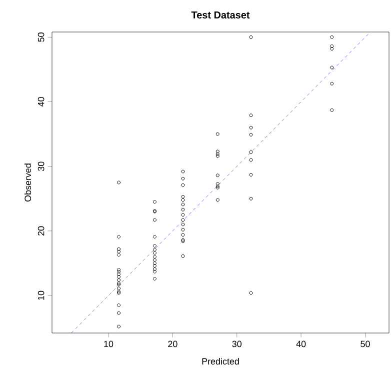 This screenshot has width=391, height=387. I want to click on y-tick-label: 10, so click(41, 295).